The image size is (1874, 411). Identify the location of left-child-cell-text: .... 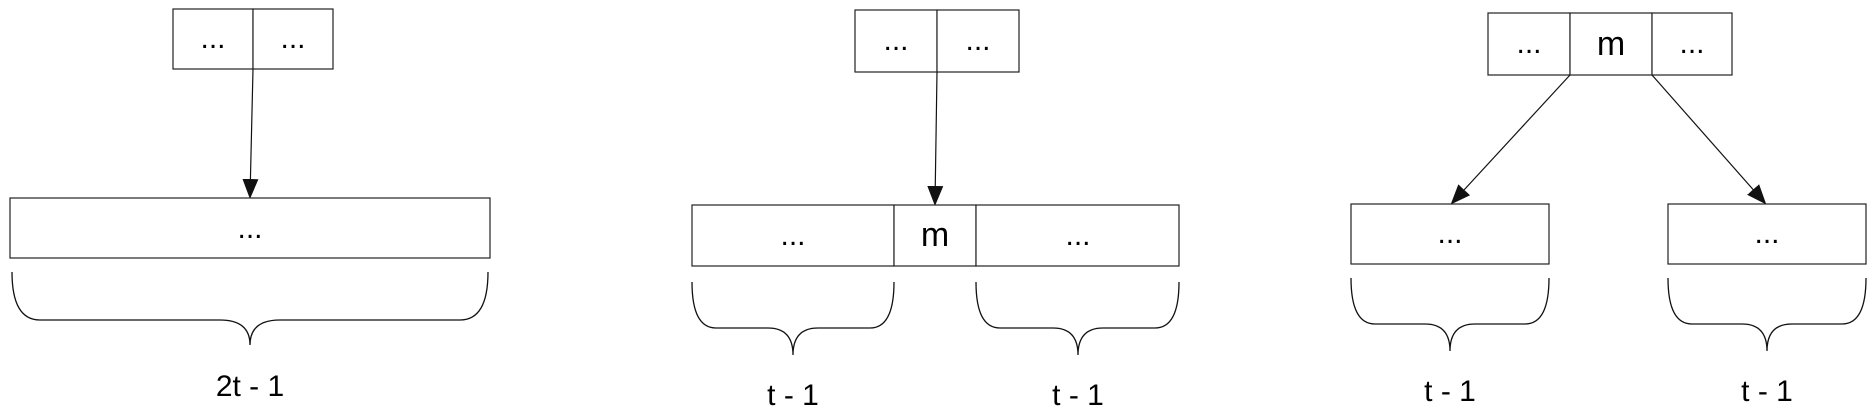
(1449, 233).